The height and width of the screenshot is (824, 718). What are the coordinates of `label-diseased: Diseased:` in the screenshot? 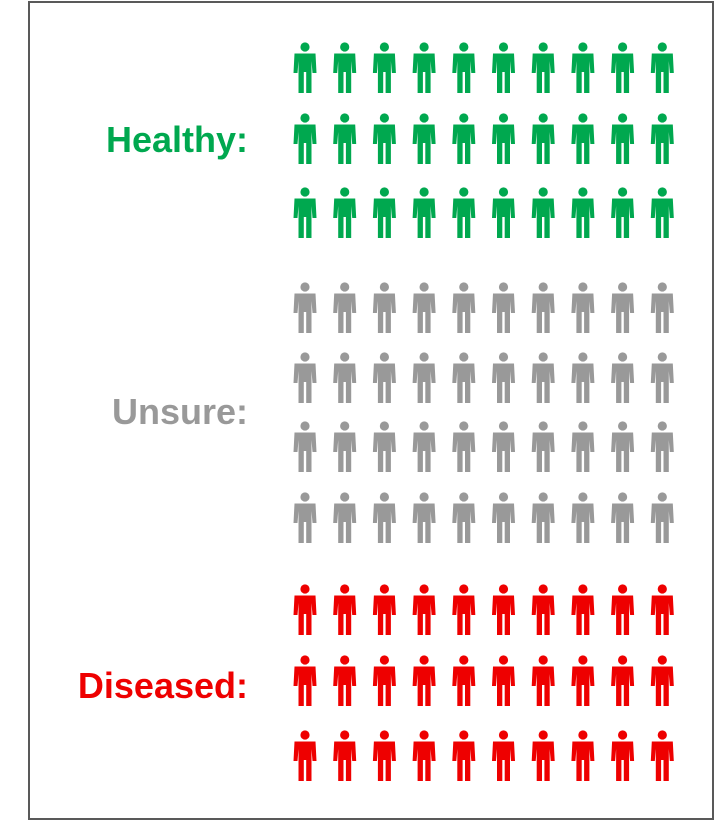 It's located at (162, 685).